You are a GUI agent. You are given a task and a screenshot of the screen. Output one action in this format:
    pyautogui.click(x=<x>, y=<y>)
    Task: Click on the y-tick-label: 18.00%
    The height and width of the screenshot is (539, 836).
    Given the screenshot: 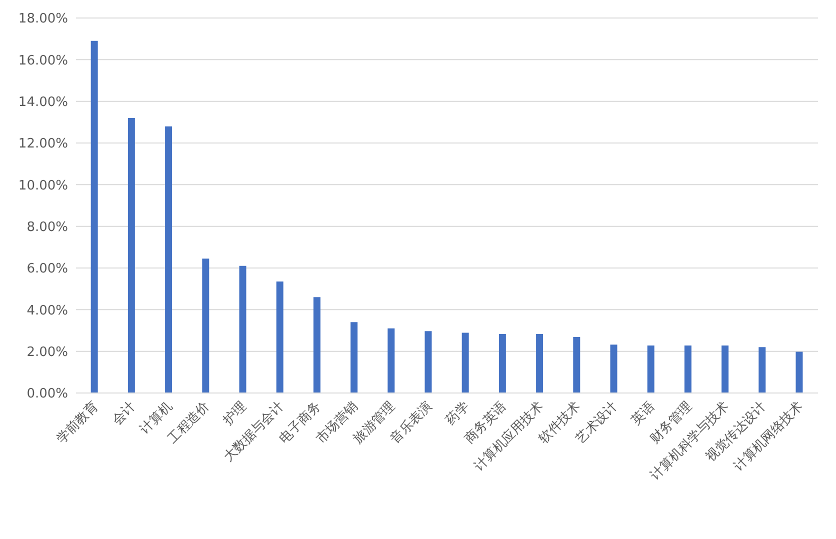 What is the action you would take?
    pyautogui.click(x=43, y=19)
    